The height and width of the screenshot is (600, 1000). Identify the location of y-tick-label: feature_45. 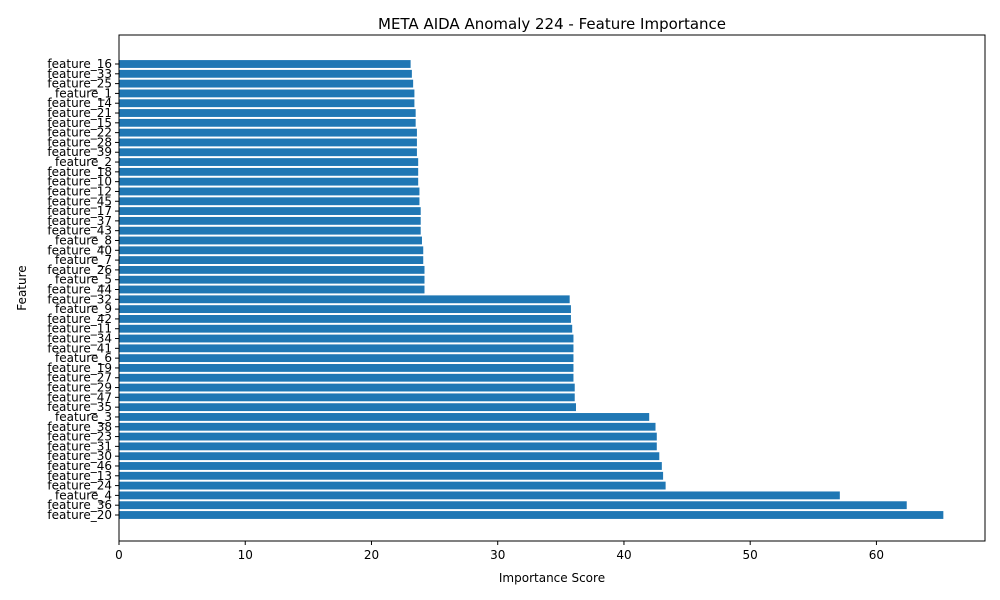
(79, 201).